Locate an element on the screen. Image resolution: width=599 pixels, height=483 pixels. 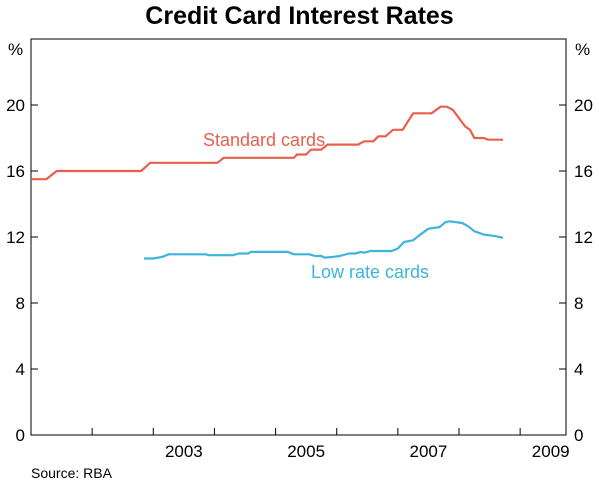
series-line-standard-cards is located at coordinates (267, 143).